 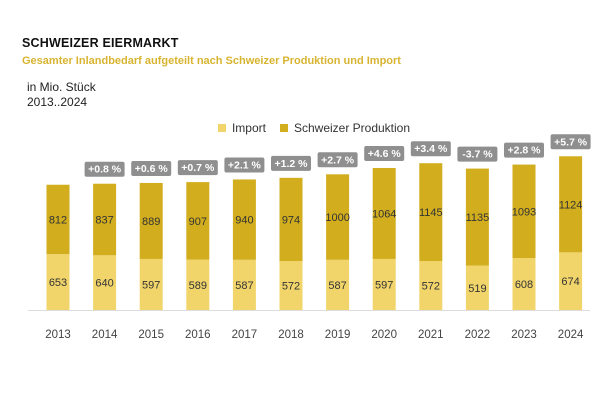 I want to click on bar-import-2021, so click(x=431, y=285).